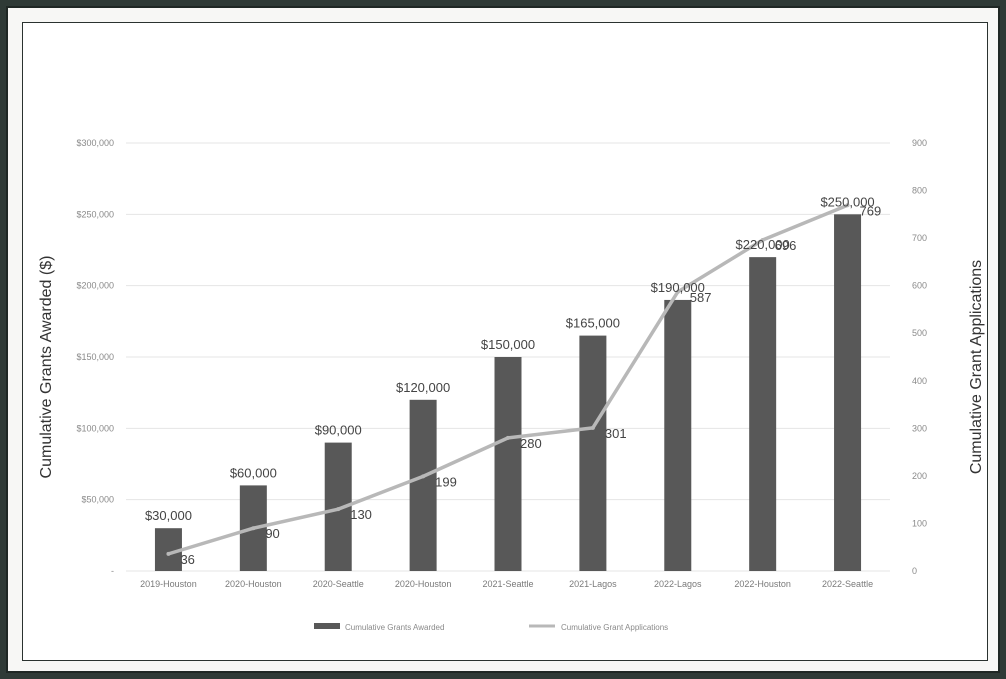  Describe the element at coordinates (593, 584) in the screenshot. I see `x-tick-label: 2021-Lagos` at that location.